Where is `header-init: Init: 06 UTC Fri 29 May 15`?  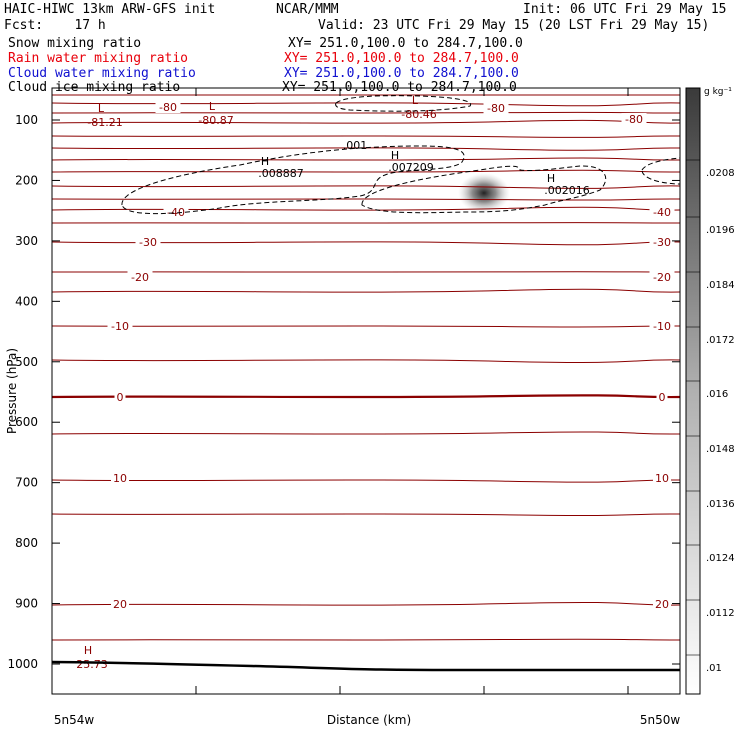
header-init: Init: 06 UTC Fri 29 May 15 is located at coordinates (625, 9).